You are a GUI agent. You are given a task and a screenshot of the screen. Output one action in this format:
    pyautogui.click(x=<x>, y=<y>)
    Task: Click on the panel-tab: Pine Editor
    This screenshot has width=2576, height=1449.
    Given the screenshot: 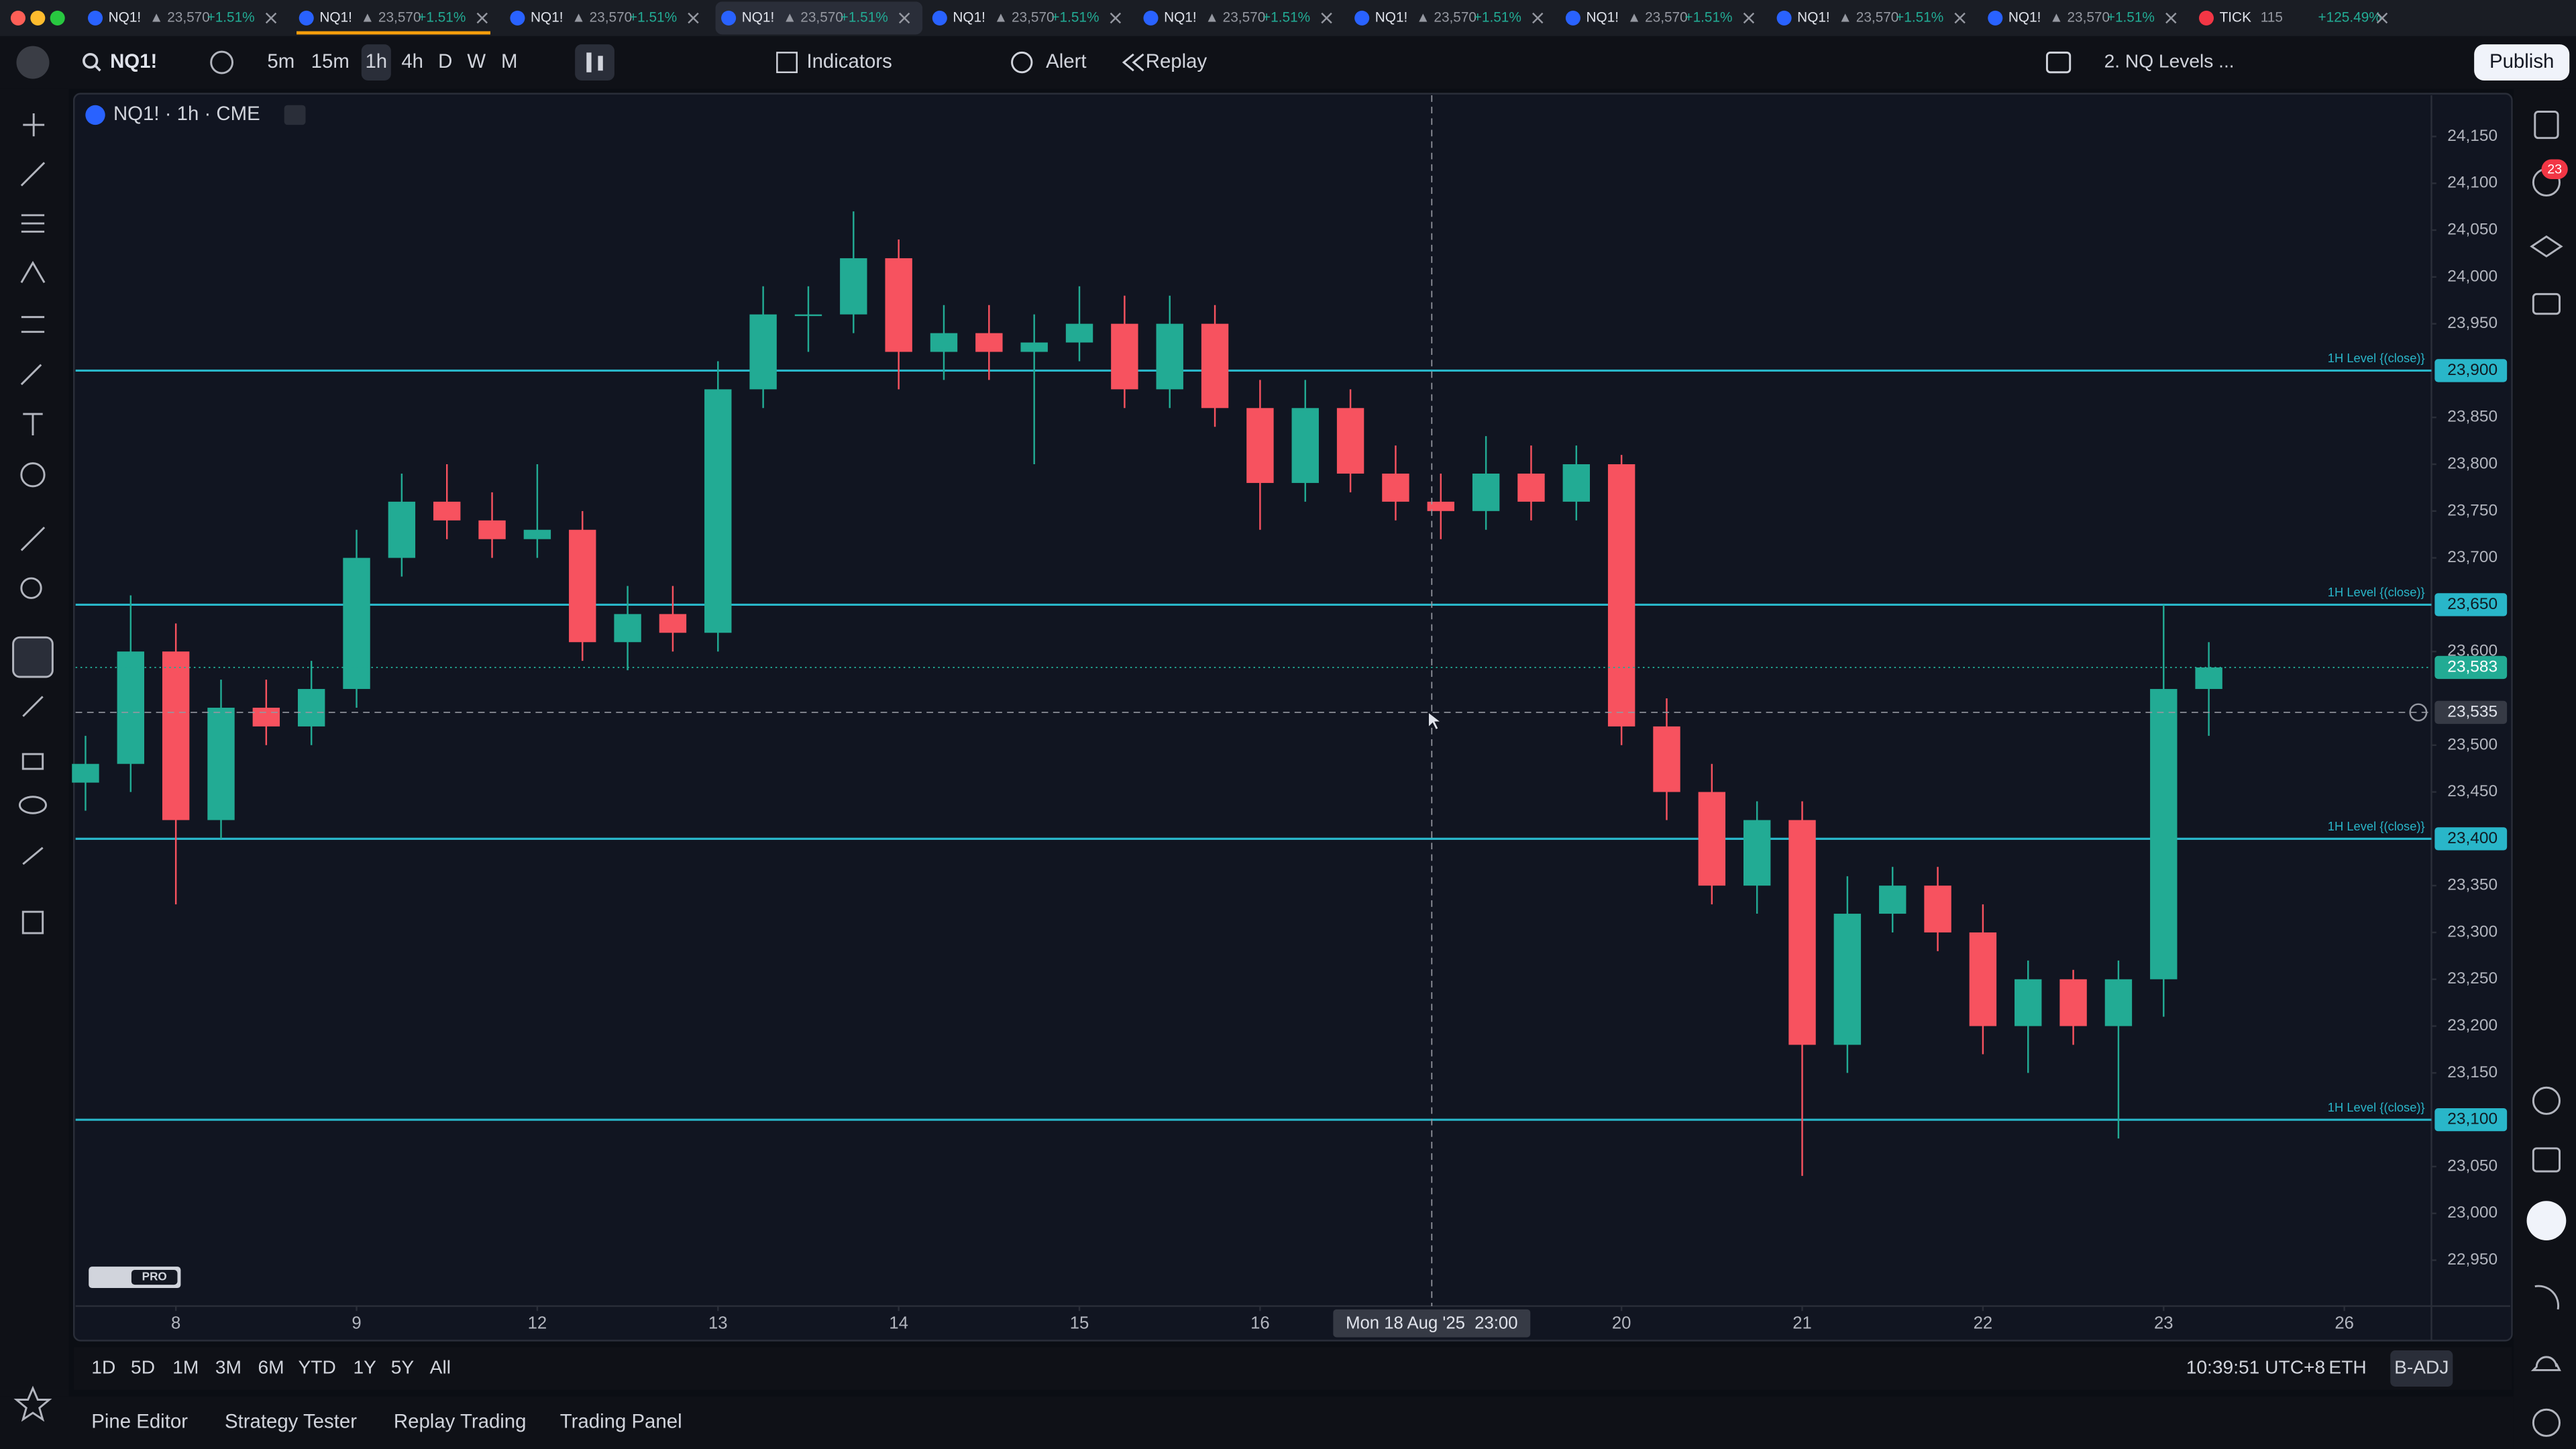 What is the action you would take?
    pyautogui.click(x=139, y=1422)
    